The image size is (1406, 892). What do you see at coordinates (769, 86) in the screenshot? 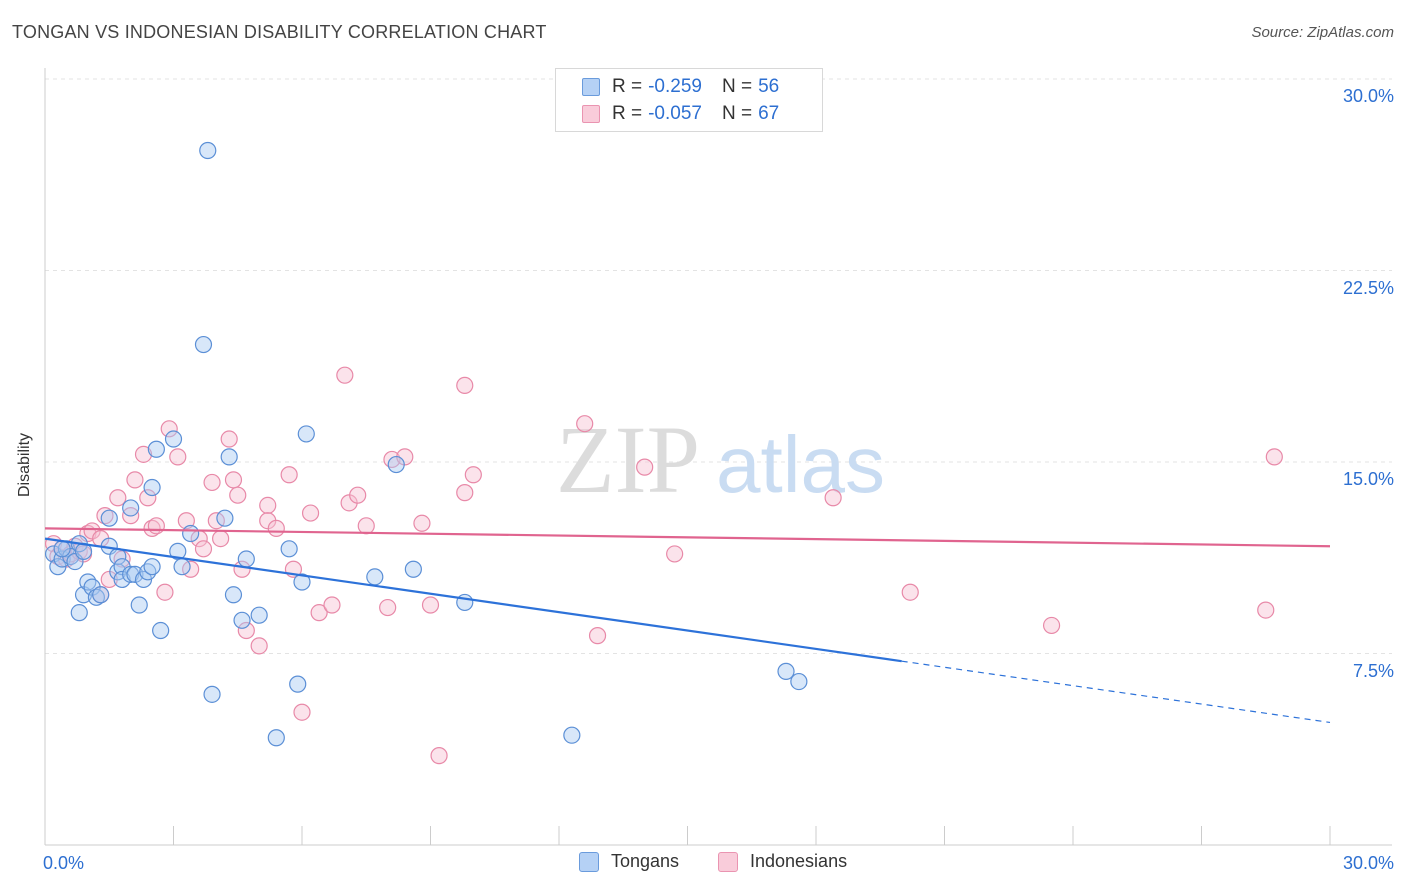
I see `n-value: 56` at bounding box center [769, 86].